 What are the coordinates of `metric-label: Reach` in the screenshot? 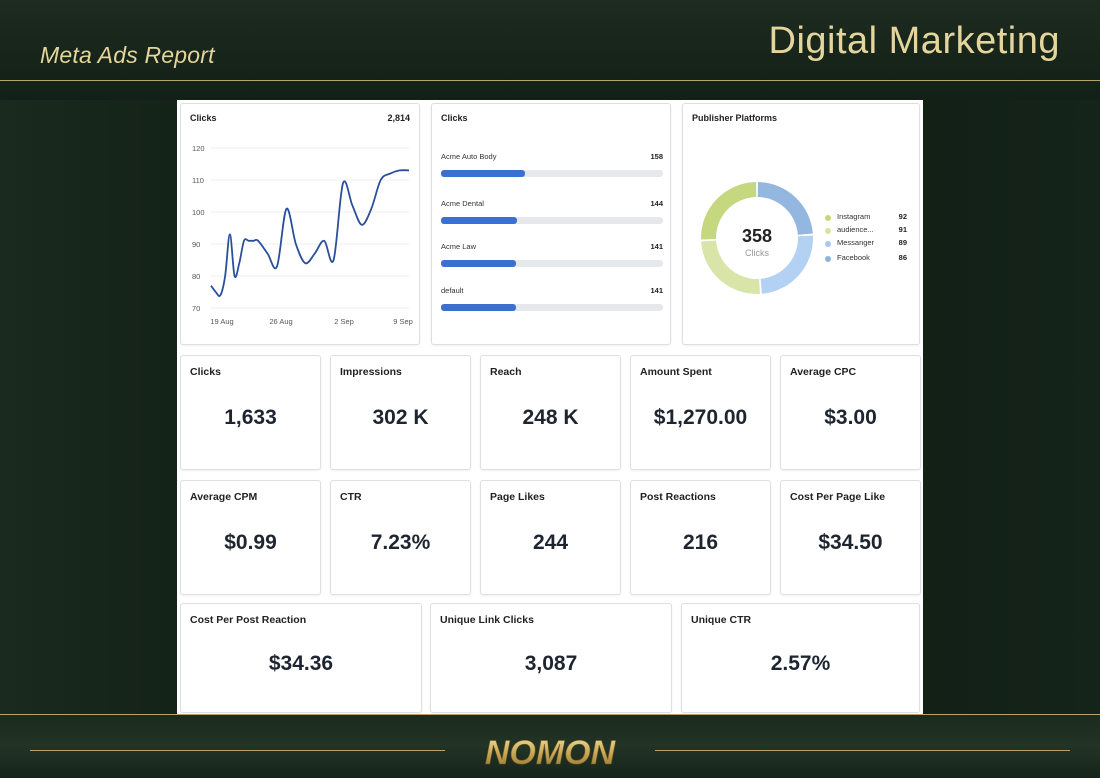 It's located at (506, 372).